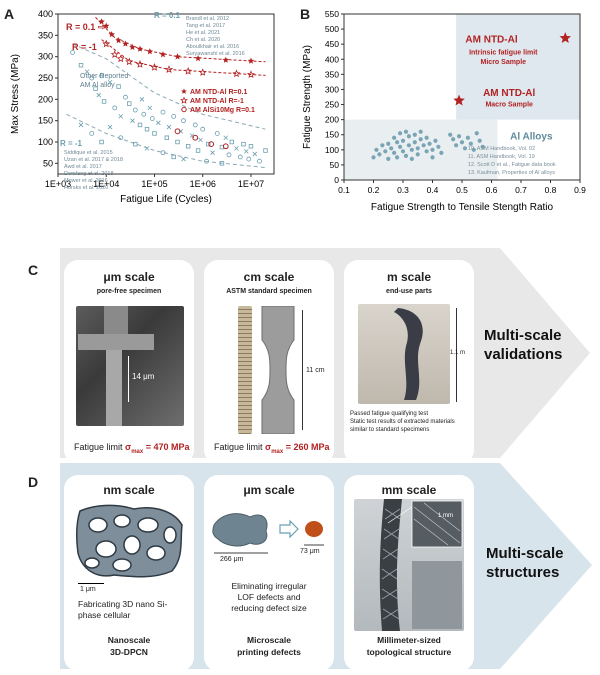 This screenshot has height=675, width=600. I want to click on card-title: mm scale, so click(409, 490).